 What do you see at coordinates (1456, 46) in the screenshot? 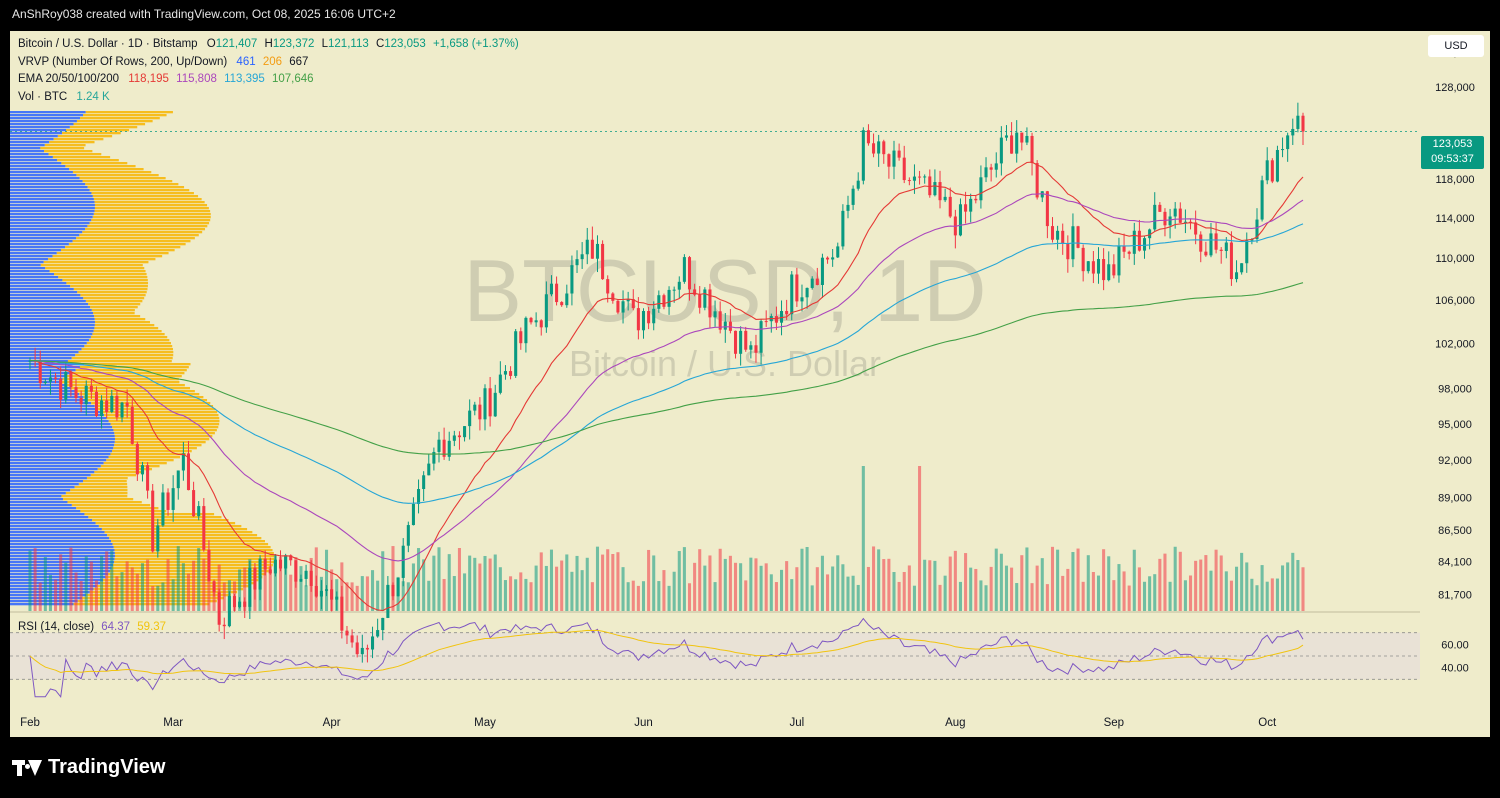
I see `currency-button: USD` at bounding box center [1456, 46].